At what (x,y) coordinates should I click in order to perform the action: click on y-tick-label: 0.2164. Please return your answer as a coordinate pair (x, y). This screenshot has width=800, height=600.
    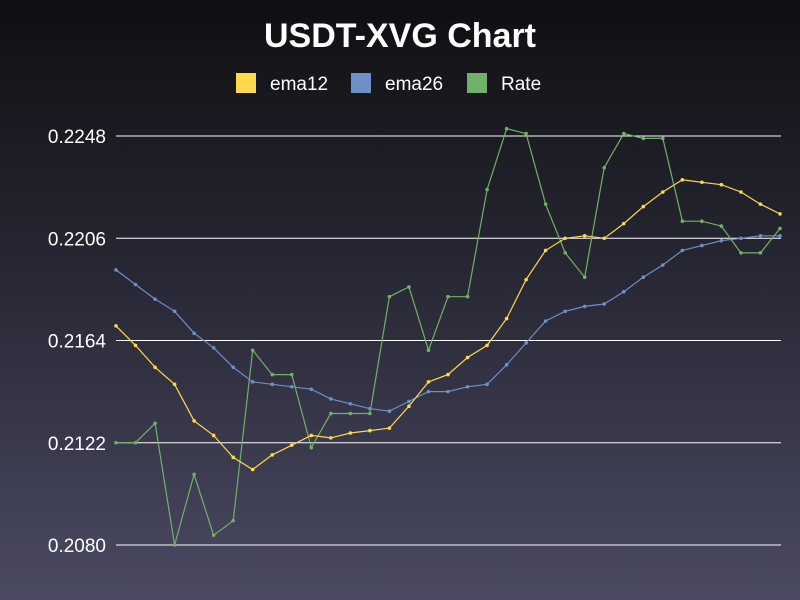
    Looking at the image, I should click on (77, 342).